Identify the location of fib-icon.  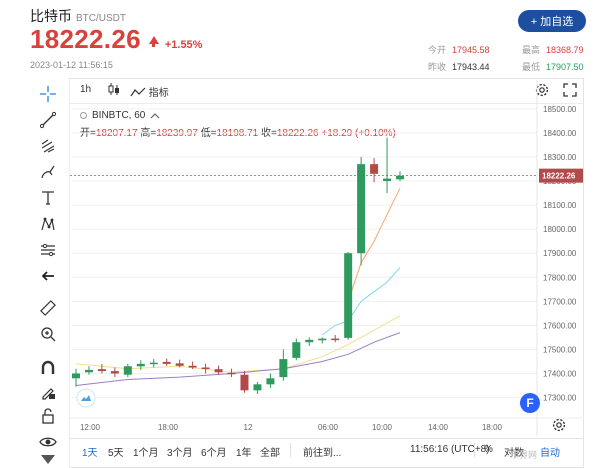
(48, 146).